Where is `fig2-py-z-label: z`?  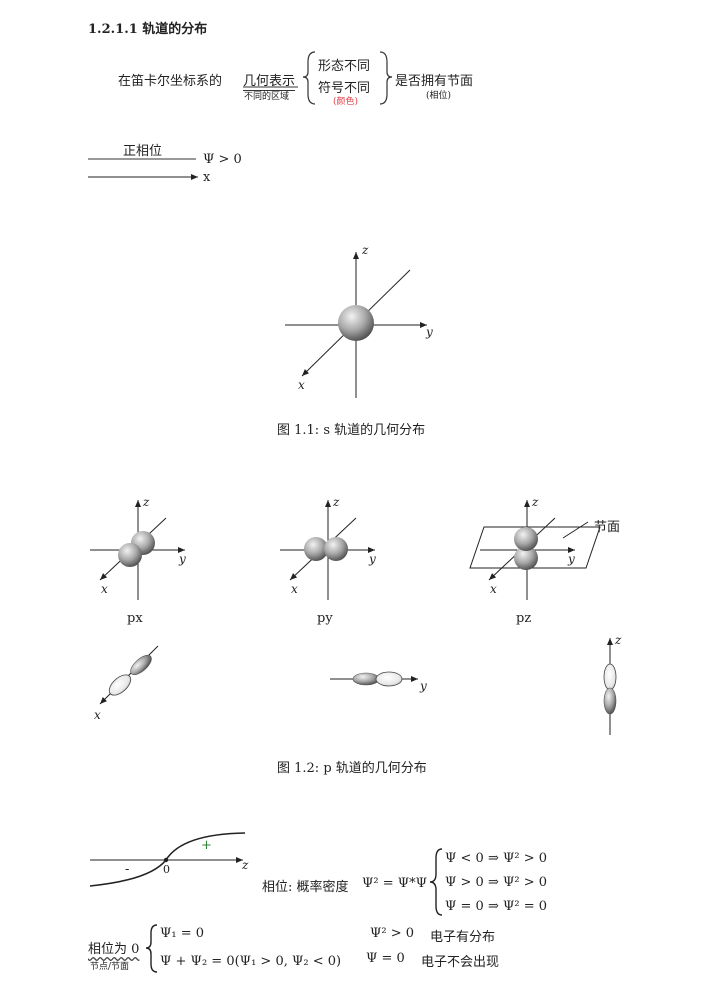 fig2-py-z-label: z is located at coordinates (336, 502).